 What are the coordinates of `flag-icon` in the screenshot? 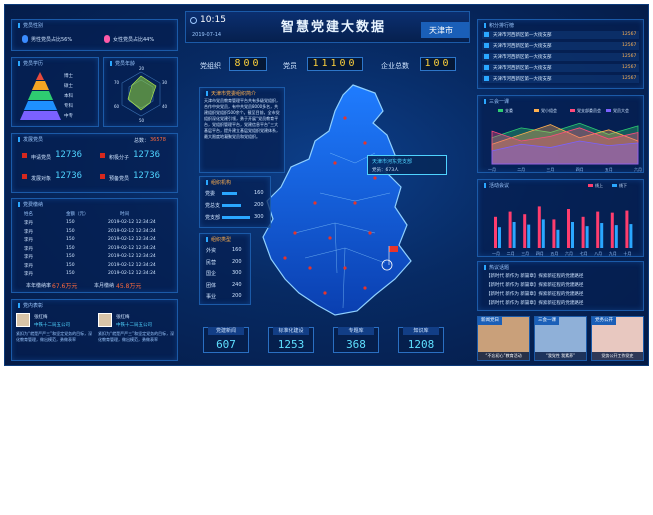 It's located at (102, 176).